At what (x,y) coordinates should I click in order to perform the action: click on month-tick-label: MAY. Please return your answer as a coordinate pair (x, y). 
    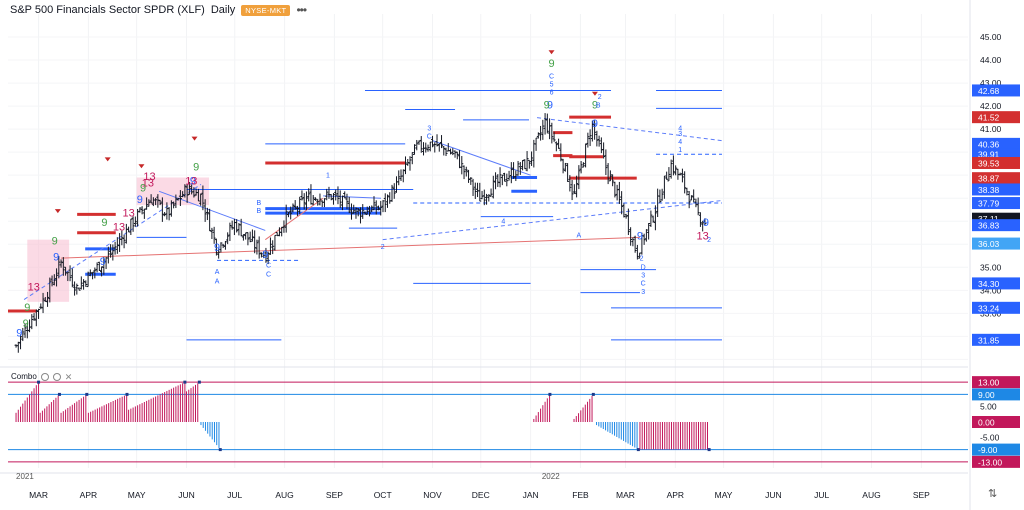
    Looking at the image, I should click on (724, 495).